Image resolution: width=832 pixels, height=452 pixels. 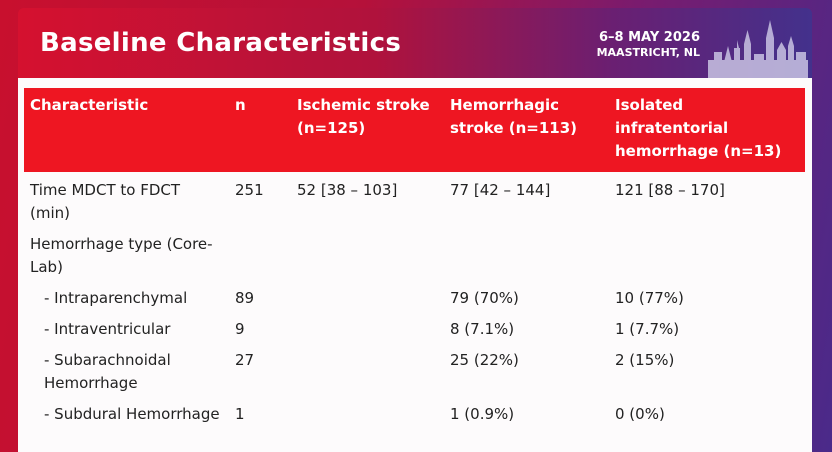 I want to click on col-header-ischemic: Ischemic stroke (n=125), so click(x=367, y=130).